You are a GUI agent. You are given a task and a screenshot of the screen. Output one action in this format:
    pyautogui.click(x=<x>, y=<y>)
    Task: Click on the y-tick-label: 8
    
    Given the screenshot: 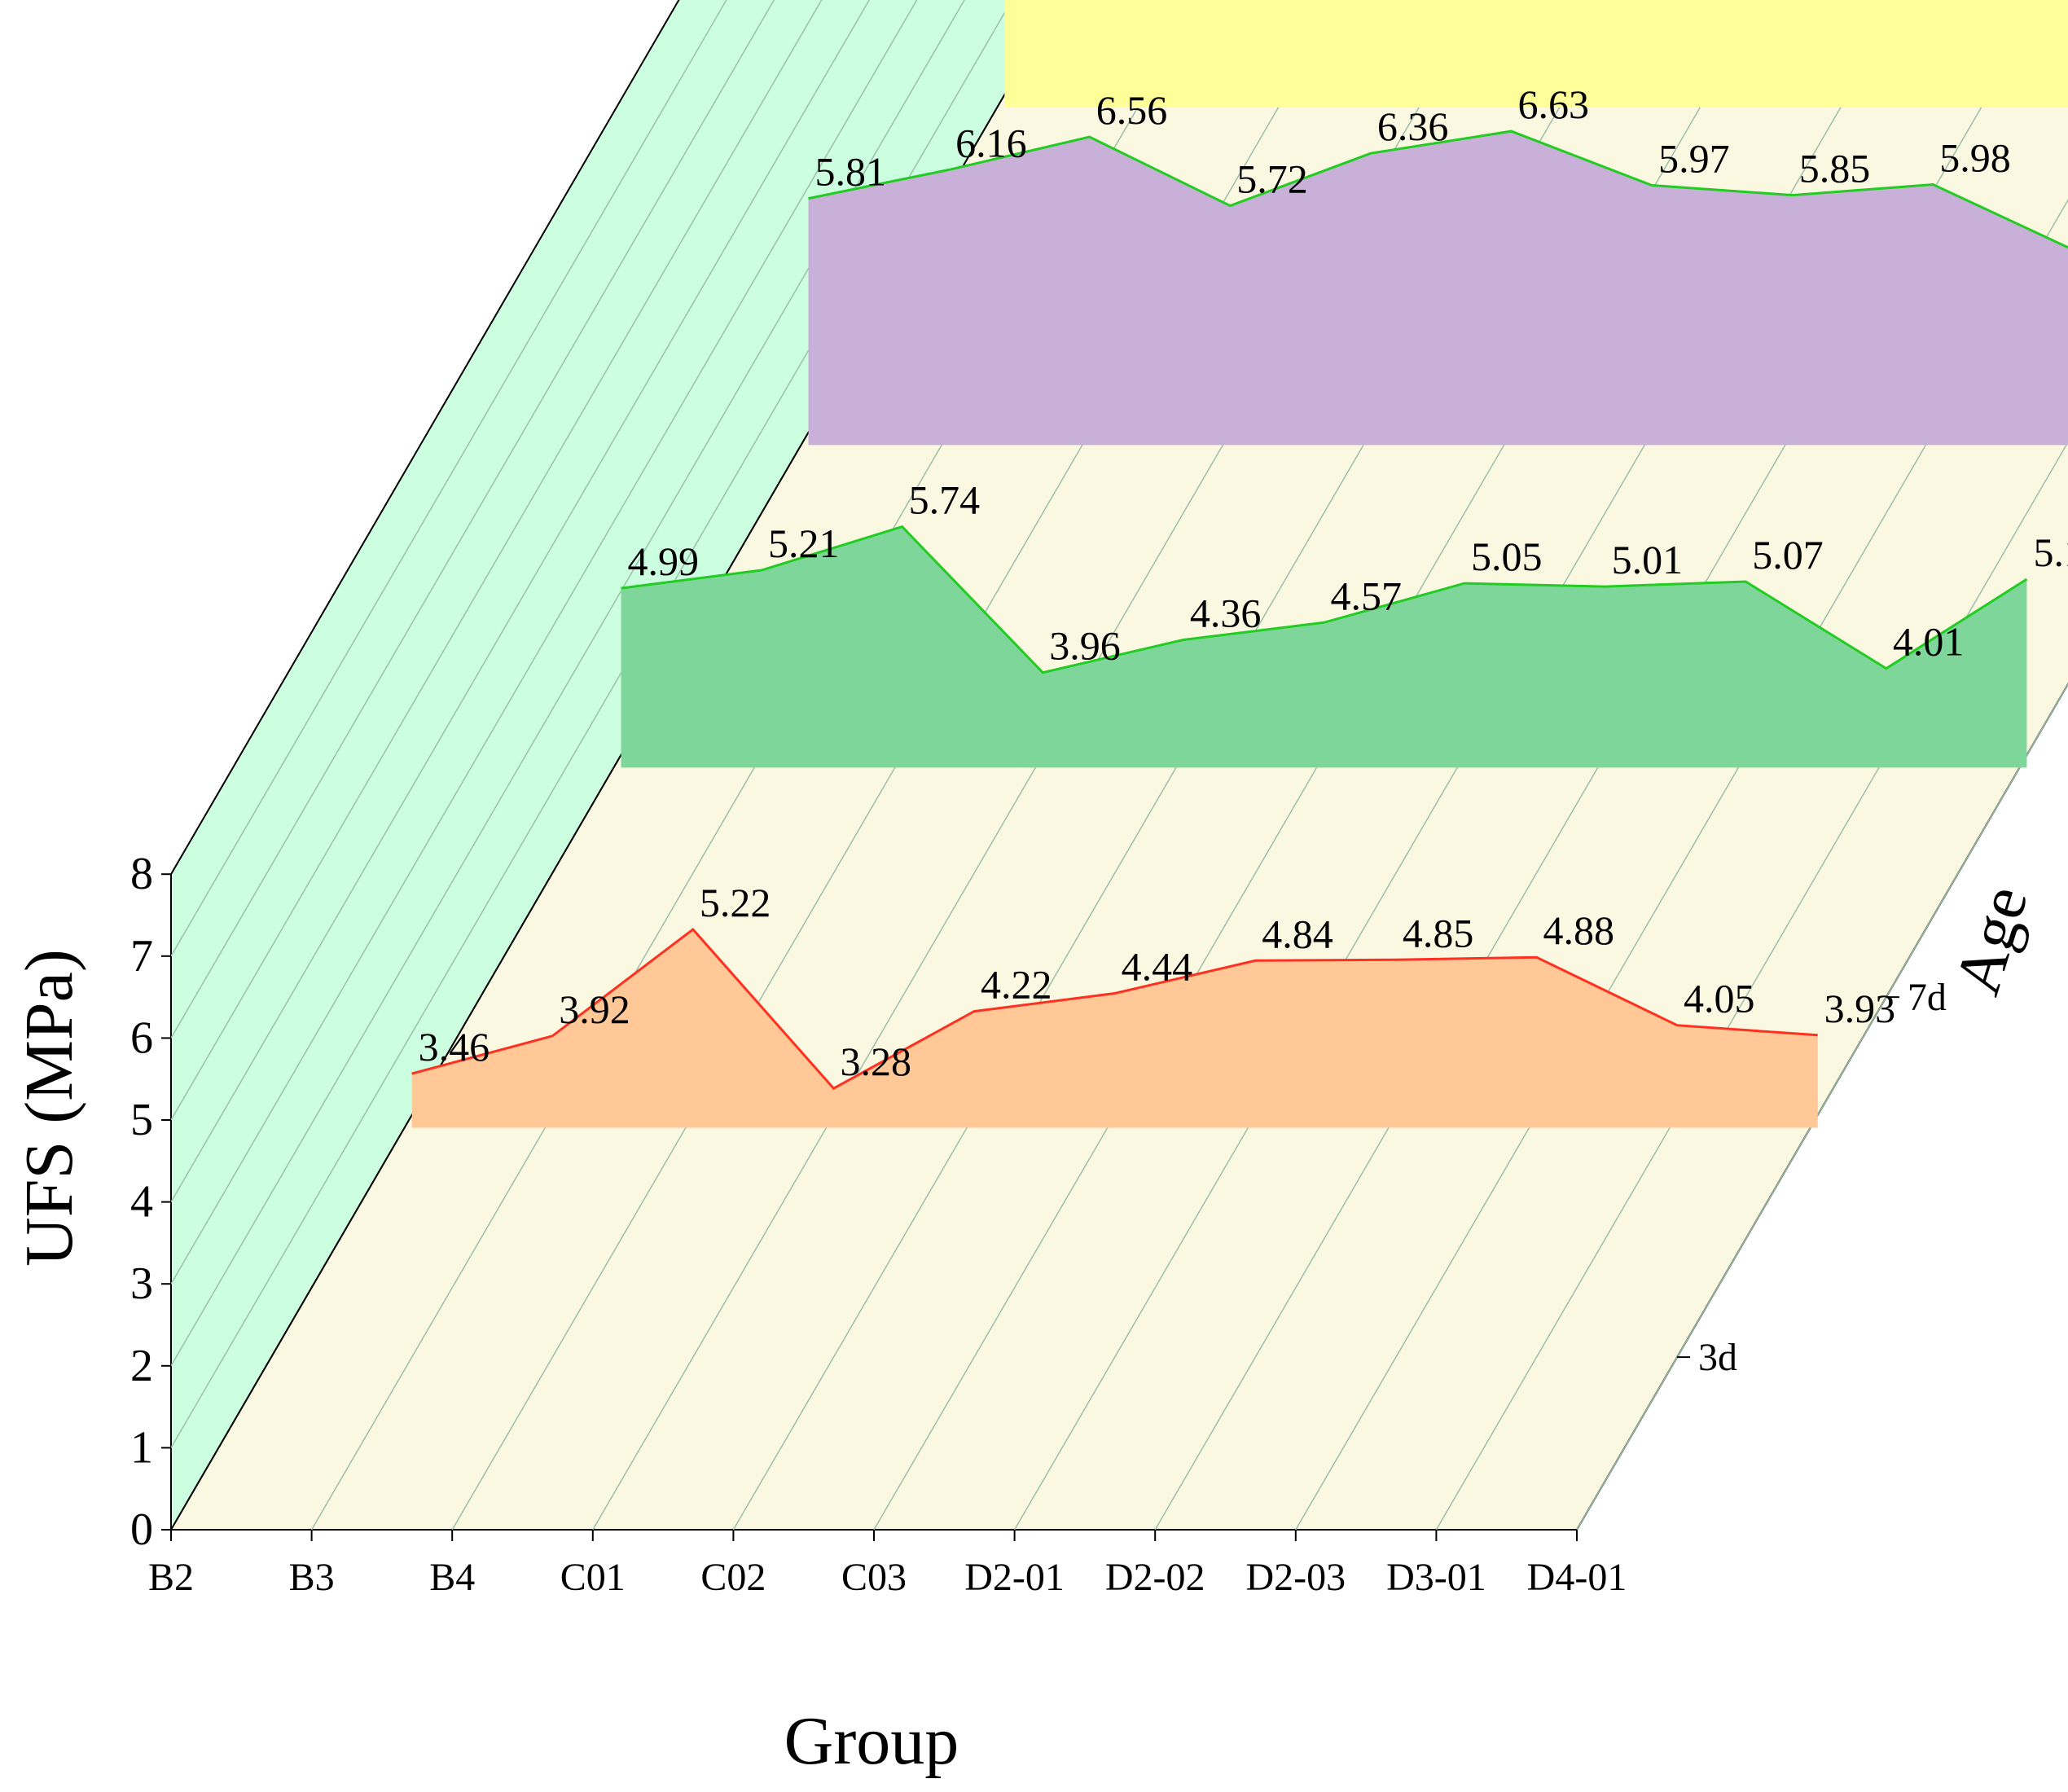 What is the action you would take?
    pyautogui.click(x=141, y=874)
    